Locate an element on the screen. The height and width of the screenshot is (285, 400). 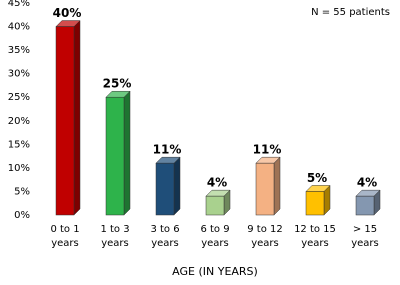
x-tick-label: 12 to 15 years is located at coordinates (315, 236).